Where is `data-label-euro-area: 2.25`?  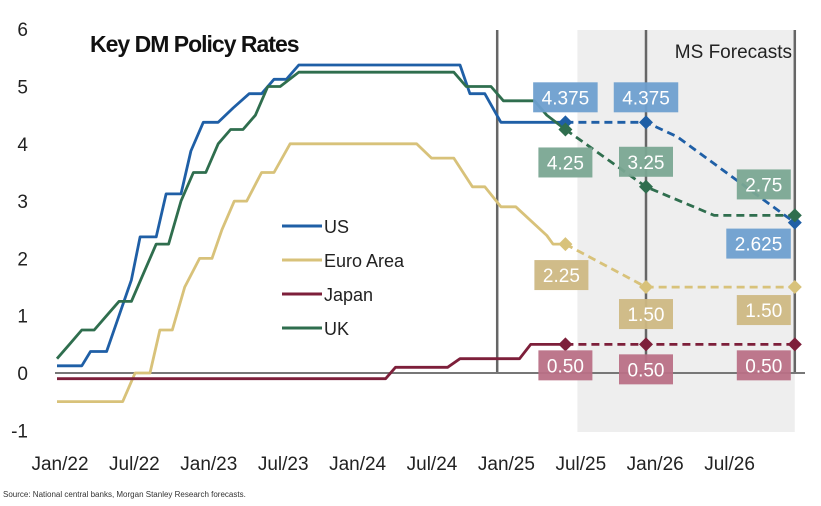 data-label-euro-area: 2.25 is located at coordinates (561, 275).